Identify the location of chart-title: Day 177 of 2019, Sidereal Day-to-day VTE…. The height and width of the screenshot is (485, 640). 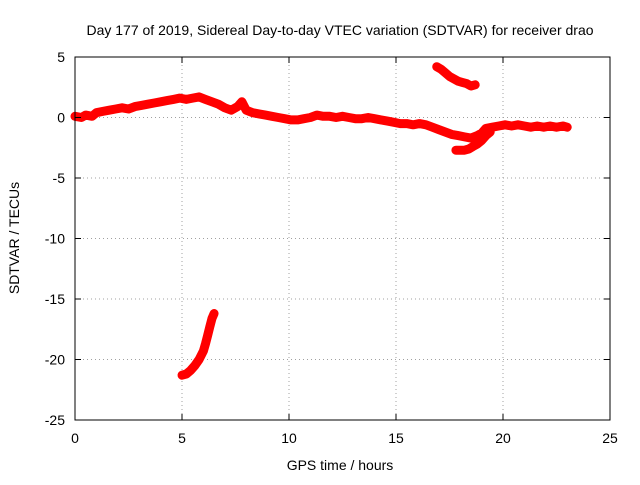
(339, 30).